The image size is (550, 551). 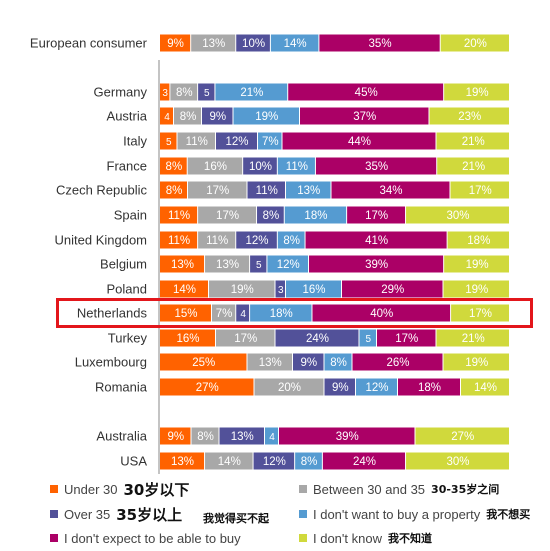 What do you see at coordinates (369, 489) in the screenshot?
I see `legend-label: Between 30 and 35` at bounding box center [369, 489].